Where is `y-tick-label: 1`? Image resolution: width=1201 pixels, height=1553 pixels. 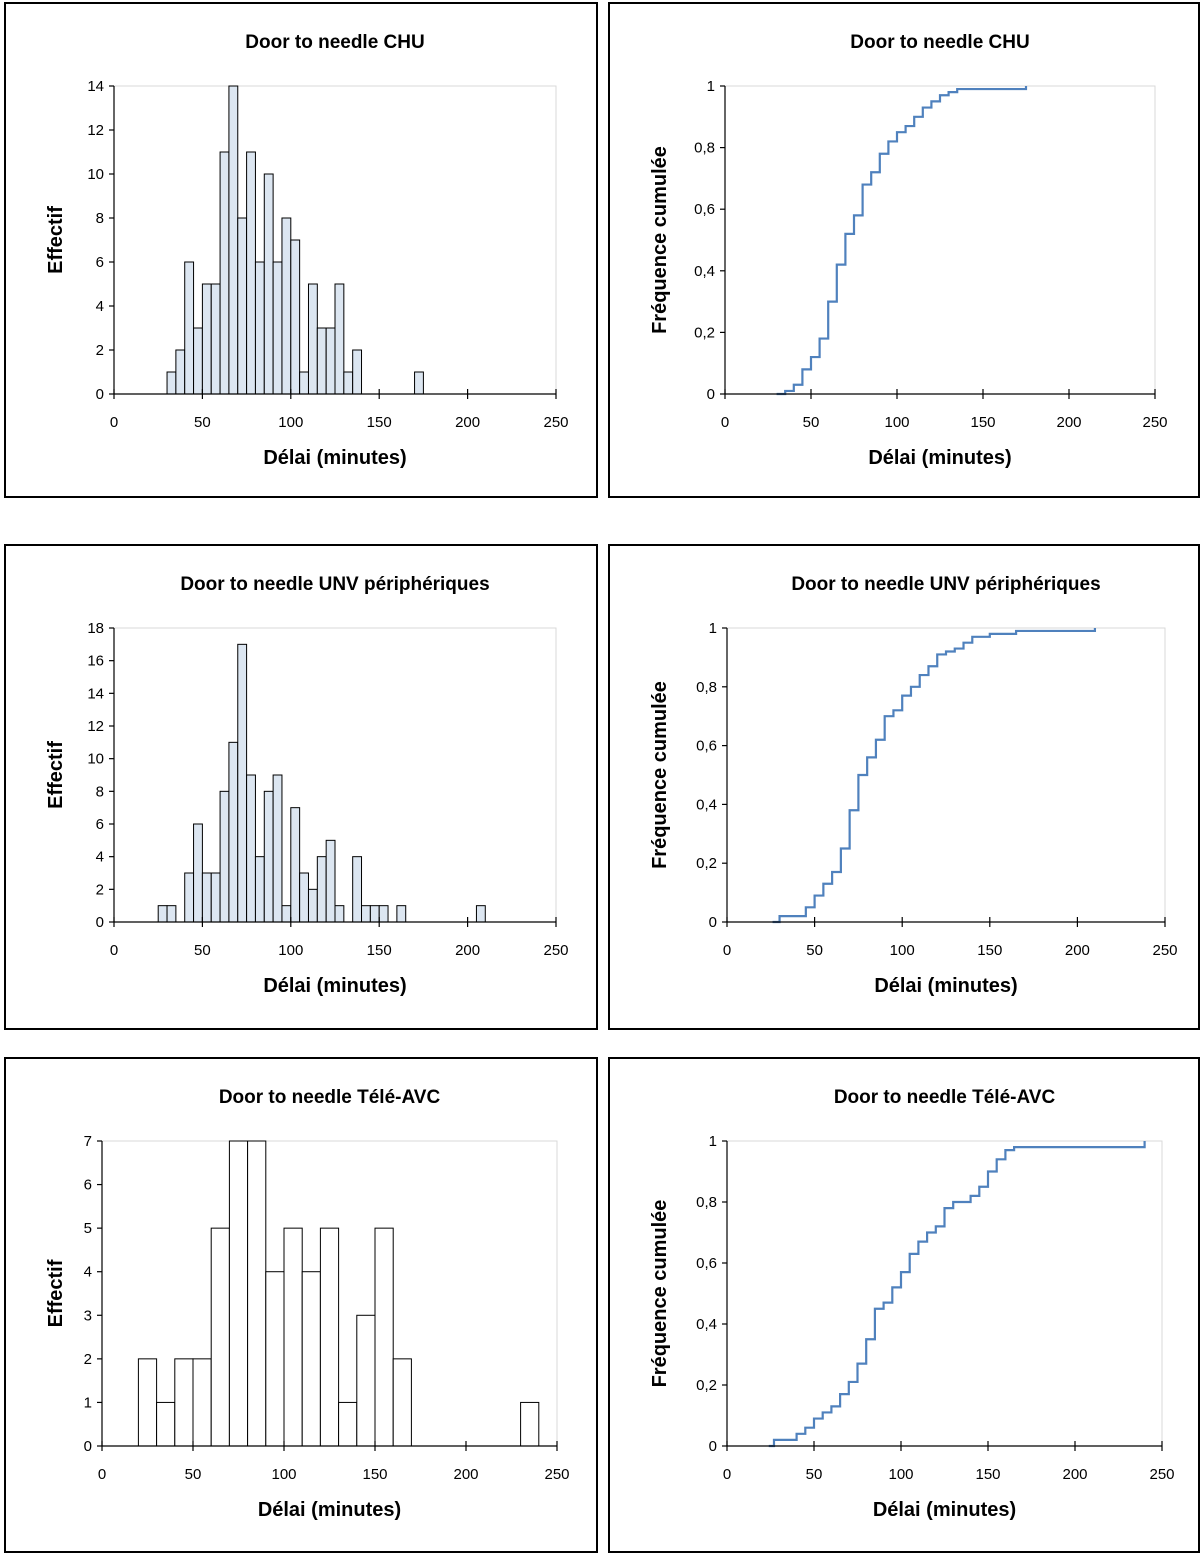
y-tick-label: 1 is located at coordinates (88, 1402).